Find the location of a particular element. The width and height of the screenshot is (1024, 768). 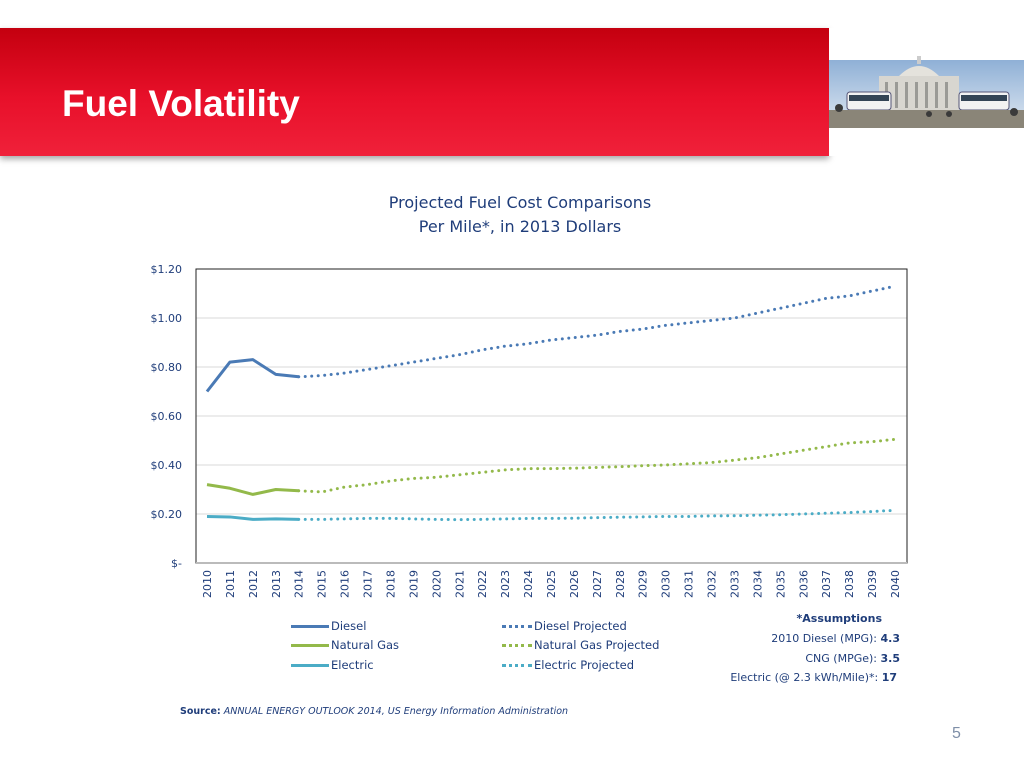

assumptions-heading: *Assumptions is located at coordinates (839, 618).